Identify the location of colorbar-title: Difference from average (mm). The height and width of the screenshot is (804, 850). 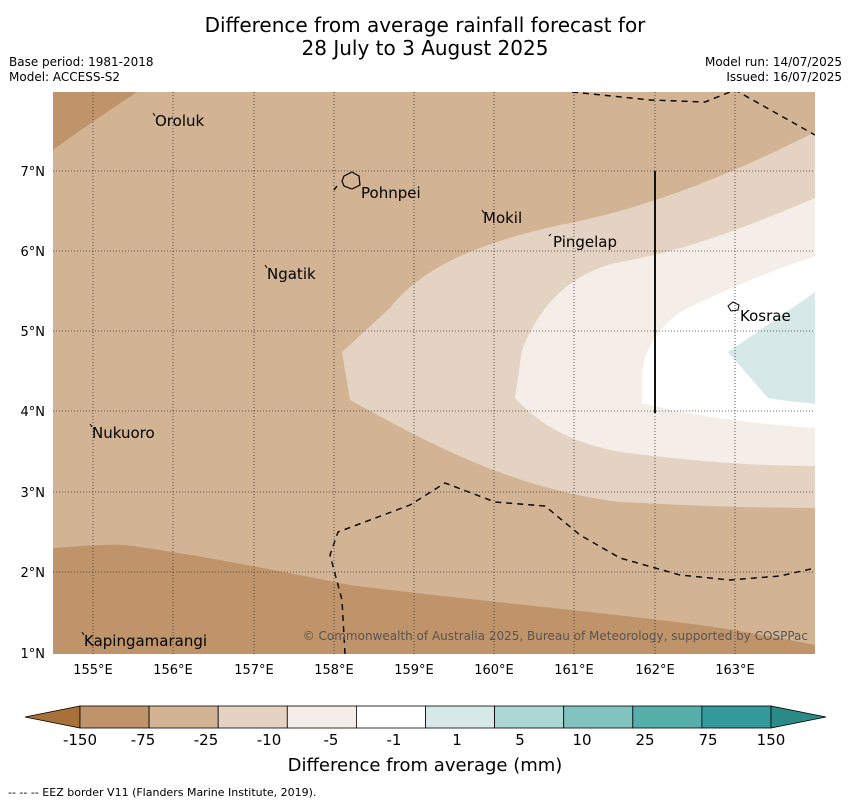
(425, 765).